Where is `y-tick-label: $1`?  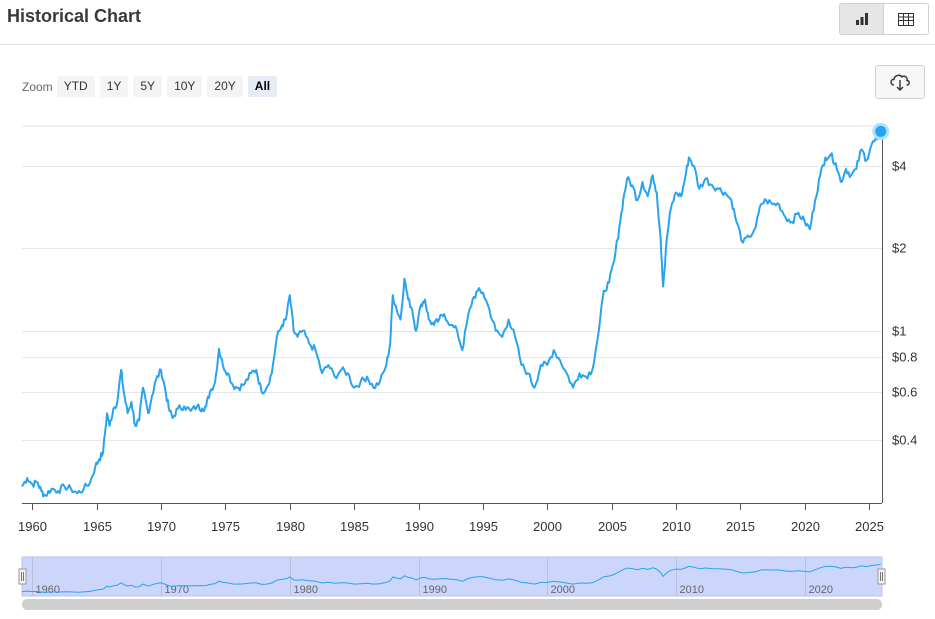 y-tick-label: $1 is located at coordinates (899, 331).